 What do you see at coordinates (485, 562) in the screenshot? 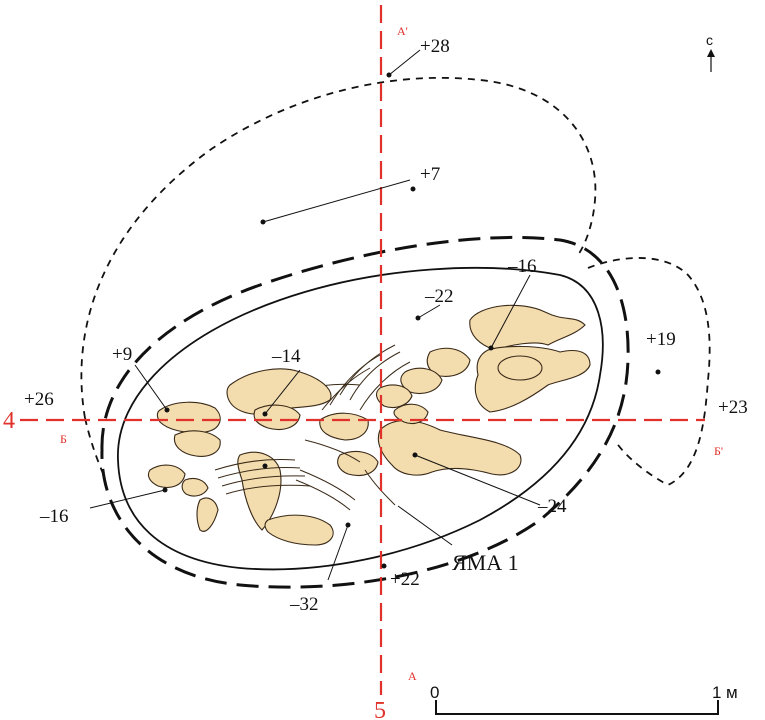
I see `pit-label: ЯМА 1` at bounding box center [485, 562].